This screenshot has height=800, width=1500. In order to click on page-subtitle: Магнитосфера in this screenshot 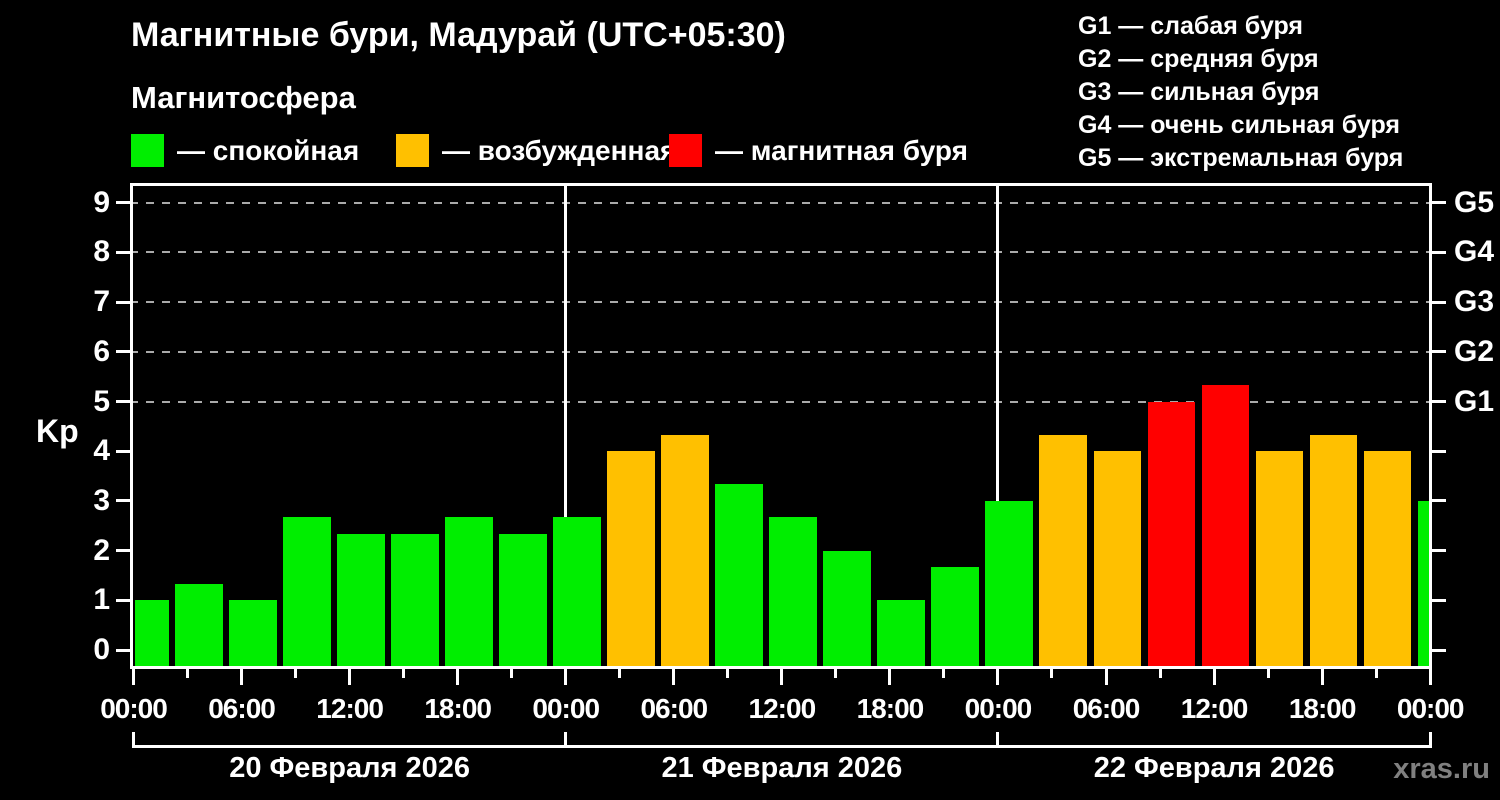, I will do `click(243, 97)`.